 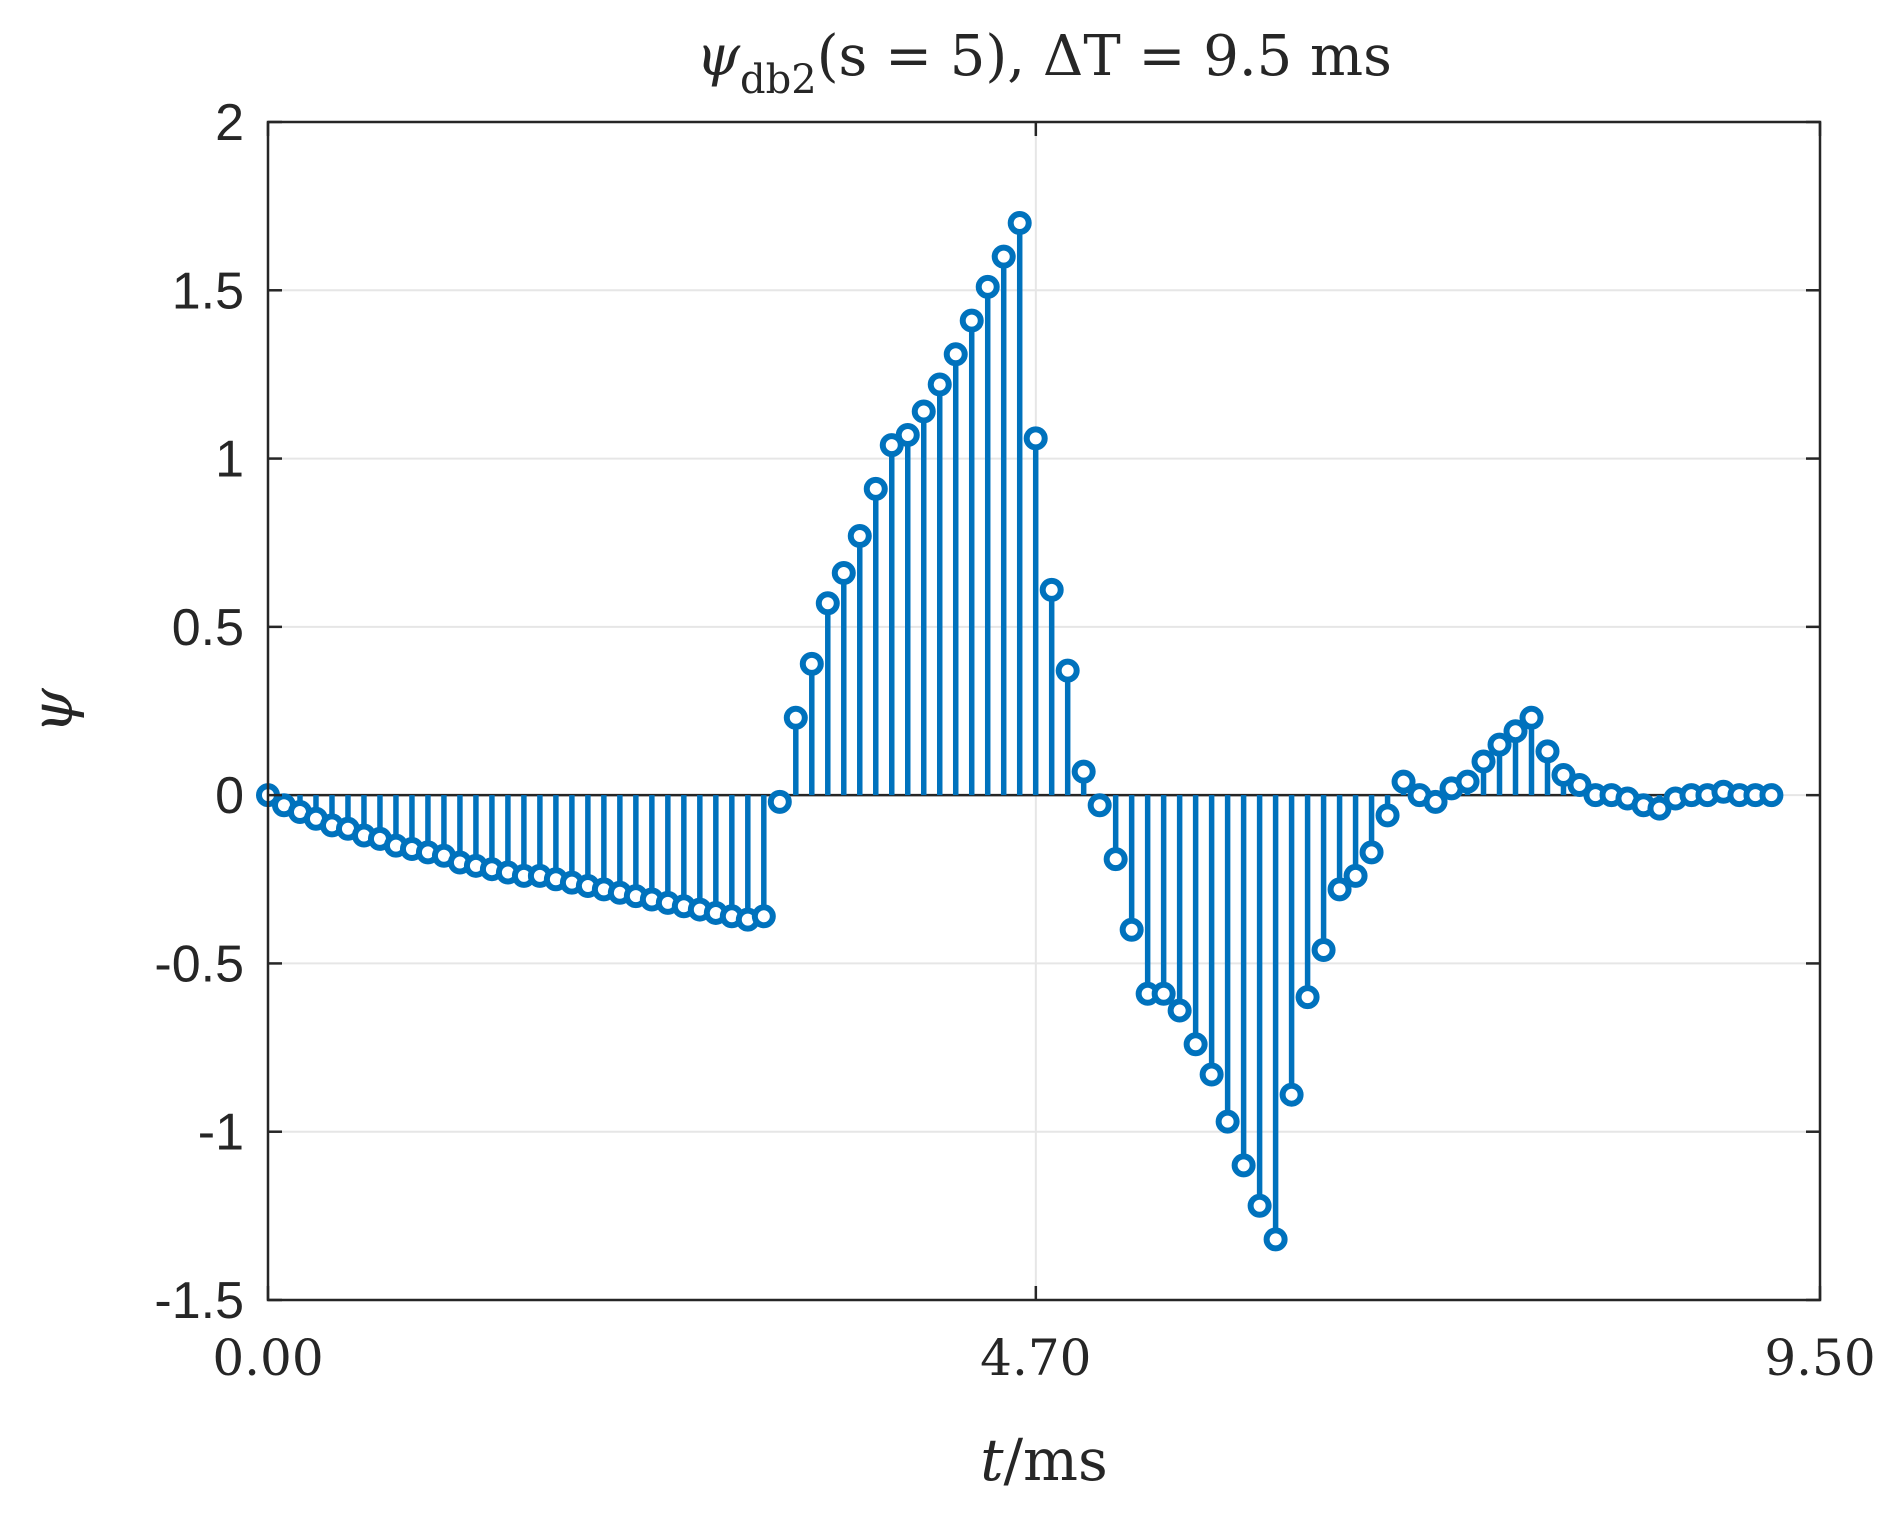 What do you see at coordinates (992, 1460) in the screenshot?
I see `x-axis-label-var: t` at bounding box center [992, 1460].